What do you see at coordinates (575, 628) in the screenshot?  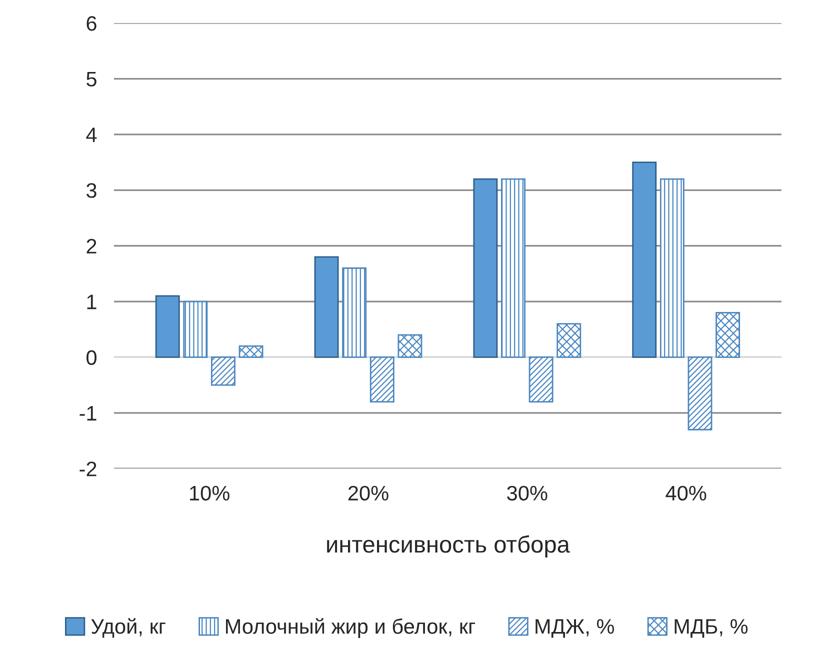 I see `legend-label: МДЖ, %` at bounding box center [575, 628].